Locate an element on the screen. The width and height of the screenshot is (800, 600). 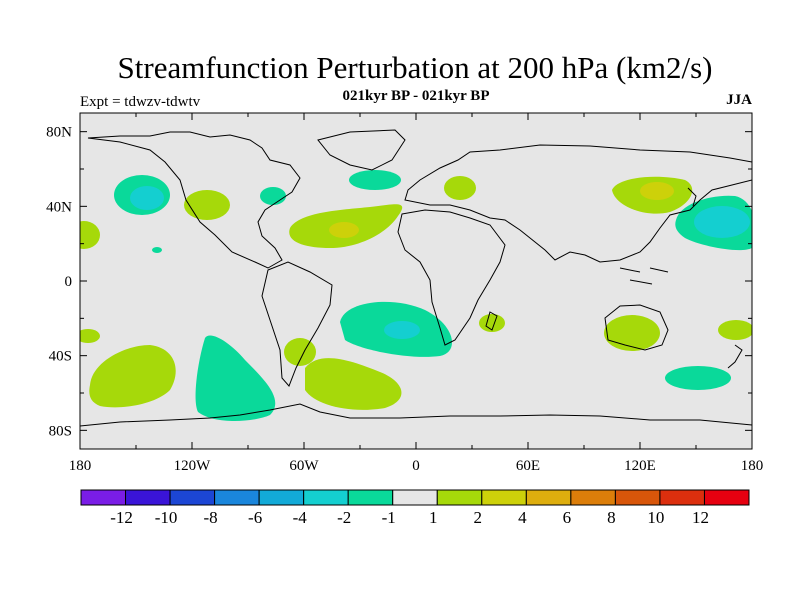
x-tick-label: 0 is located at coordinates (416, 466).